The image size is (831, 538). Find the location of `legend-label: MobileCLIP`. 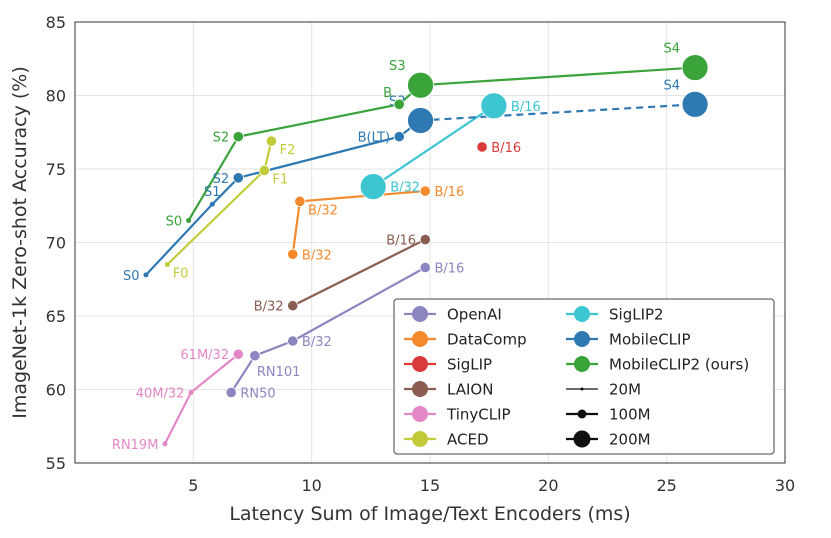

legend-label: MobileCLIP is located at coordinates (650, 340).